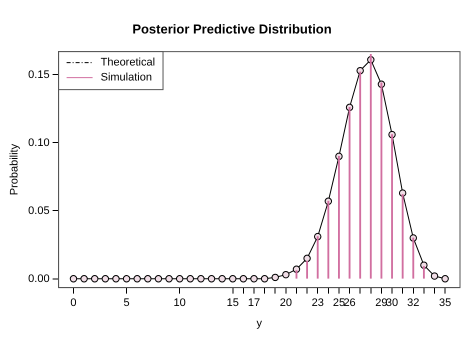 The height and width of the screenshot is (338, 474). I want to click on x-tick-label: 32, so click(413, 303).